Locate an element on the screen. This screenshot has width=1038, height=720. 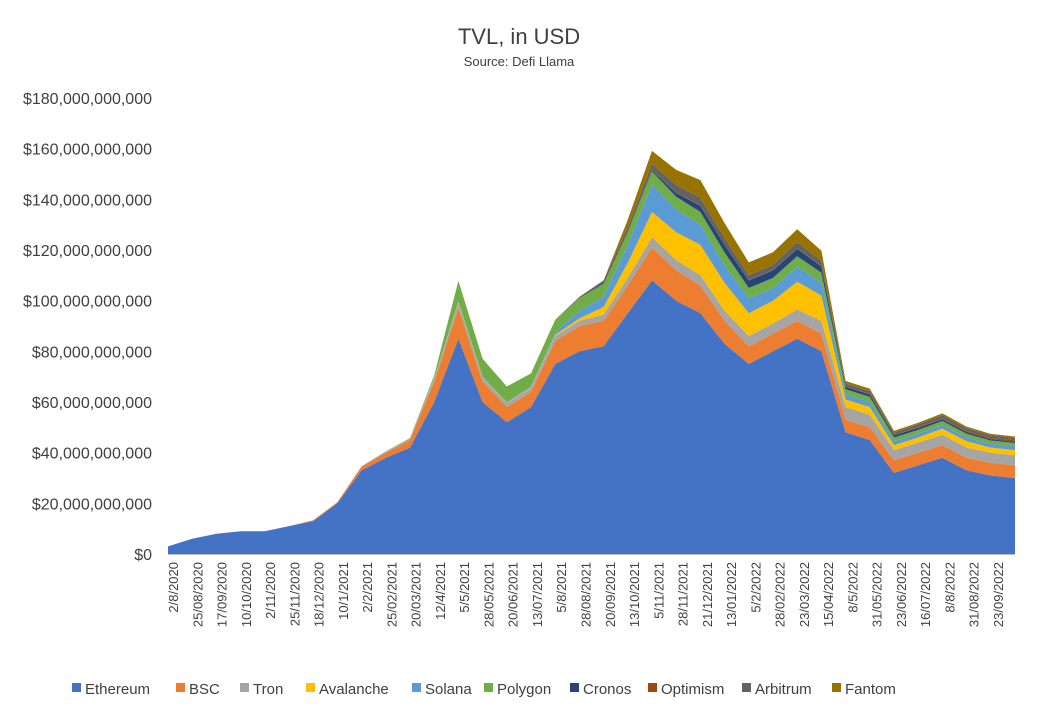
x-tick-label: 2/2/2021 is located at coordinates (367, 587).